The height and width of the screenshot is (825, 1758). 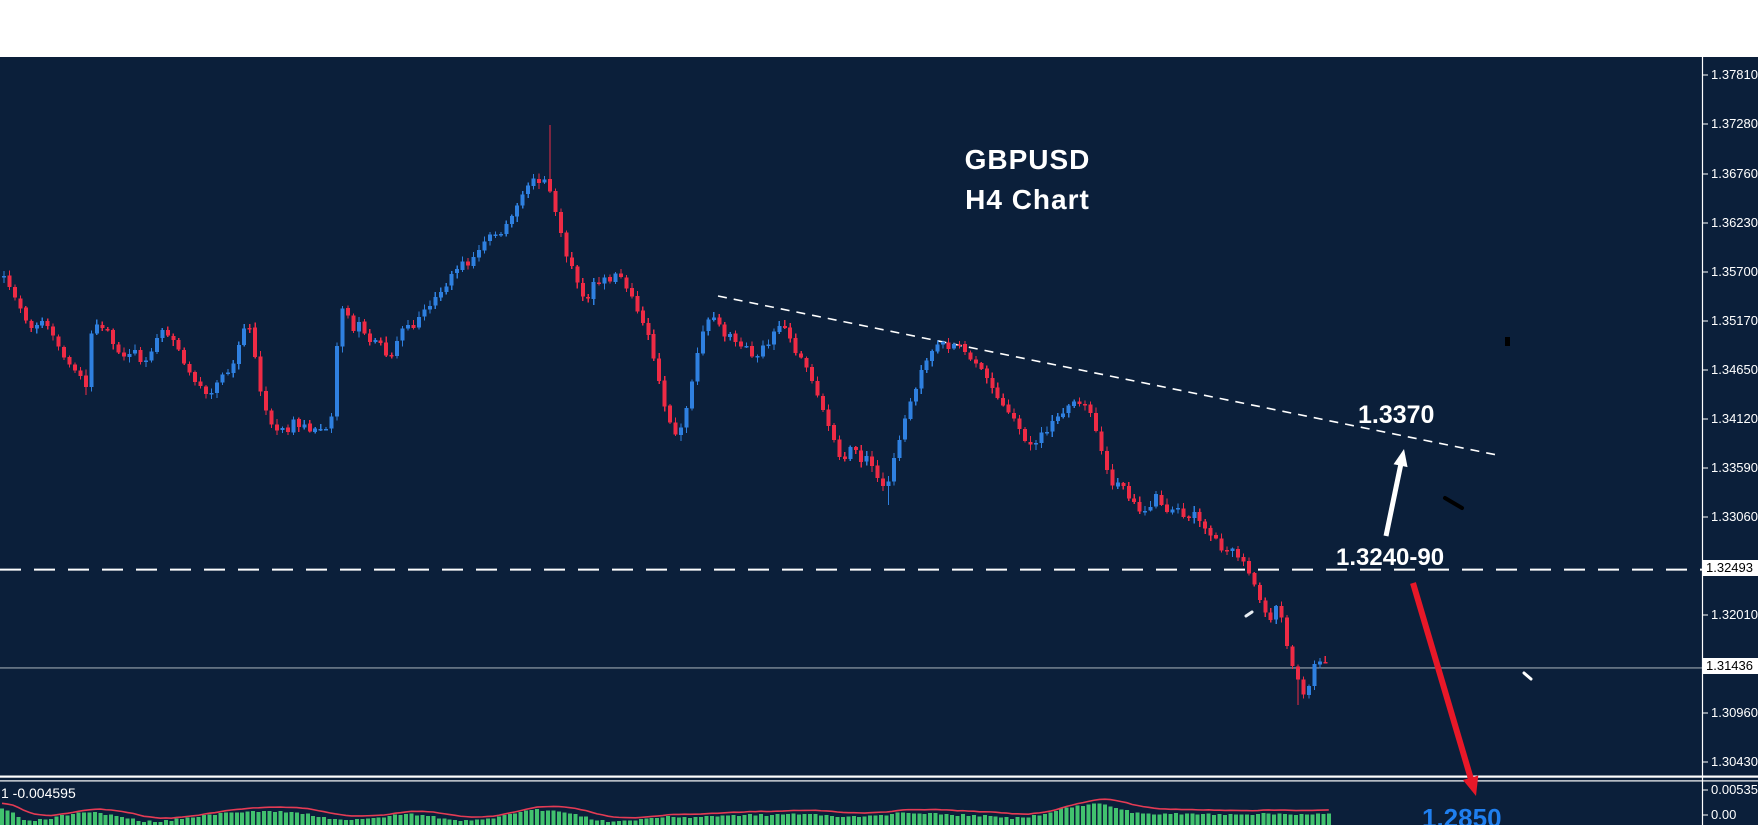 What do you see at coordinates (1734, 614) in the screenshot?
I see `price-axis-label: 1.32010` at bounding box center [1734, 614].